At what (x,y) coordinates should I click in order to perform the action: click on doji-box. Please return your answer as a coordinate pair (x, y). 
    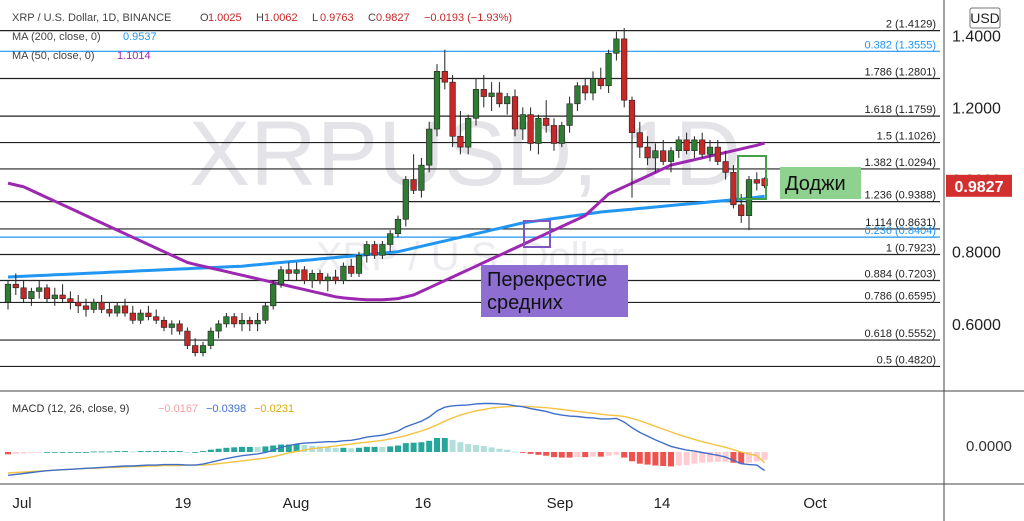
    Looking at the image, I should click on (752, 177).